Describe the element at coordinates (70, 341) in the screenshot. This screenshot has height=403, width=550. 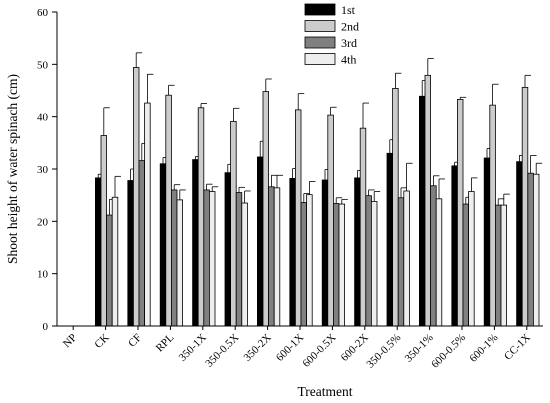
I see `x-tick-label: NP` at that location.